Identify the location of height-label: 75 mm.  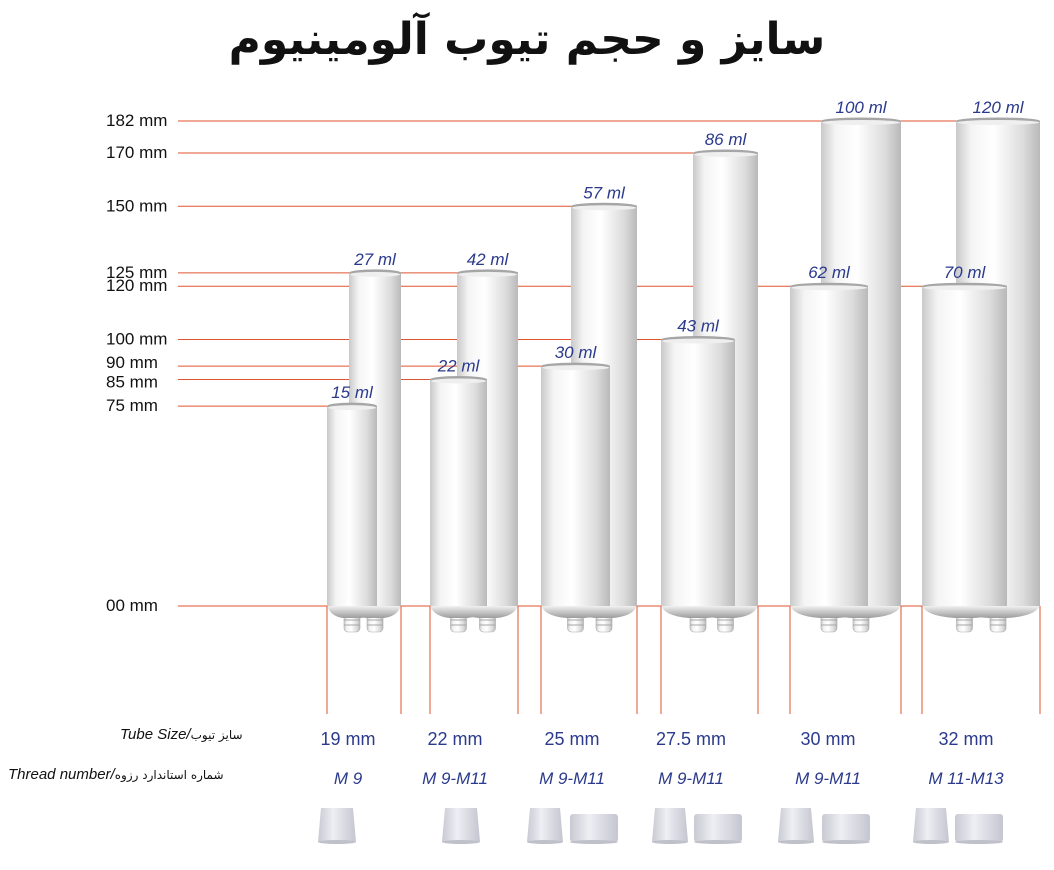
(132, 405).